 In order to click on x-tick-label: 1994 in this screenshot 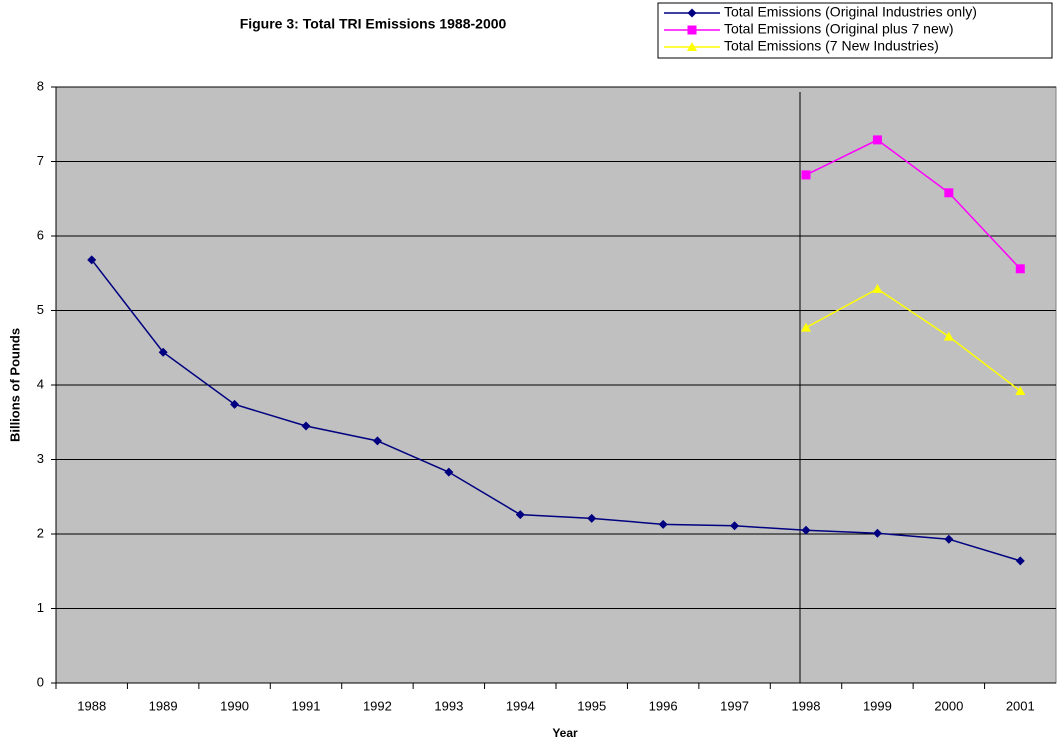, I will do `click(520, 705)`.